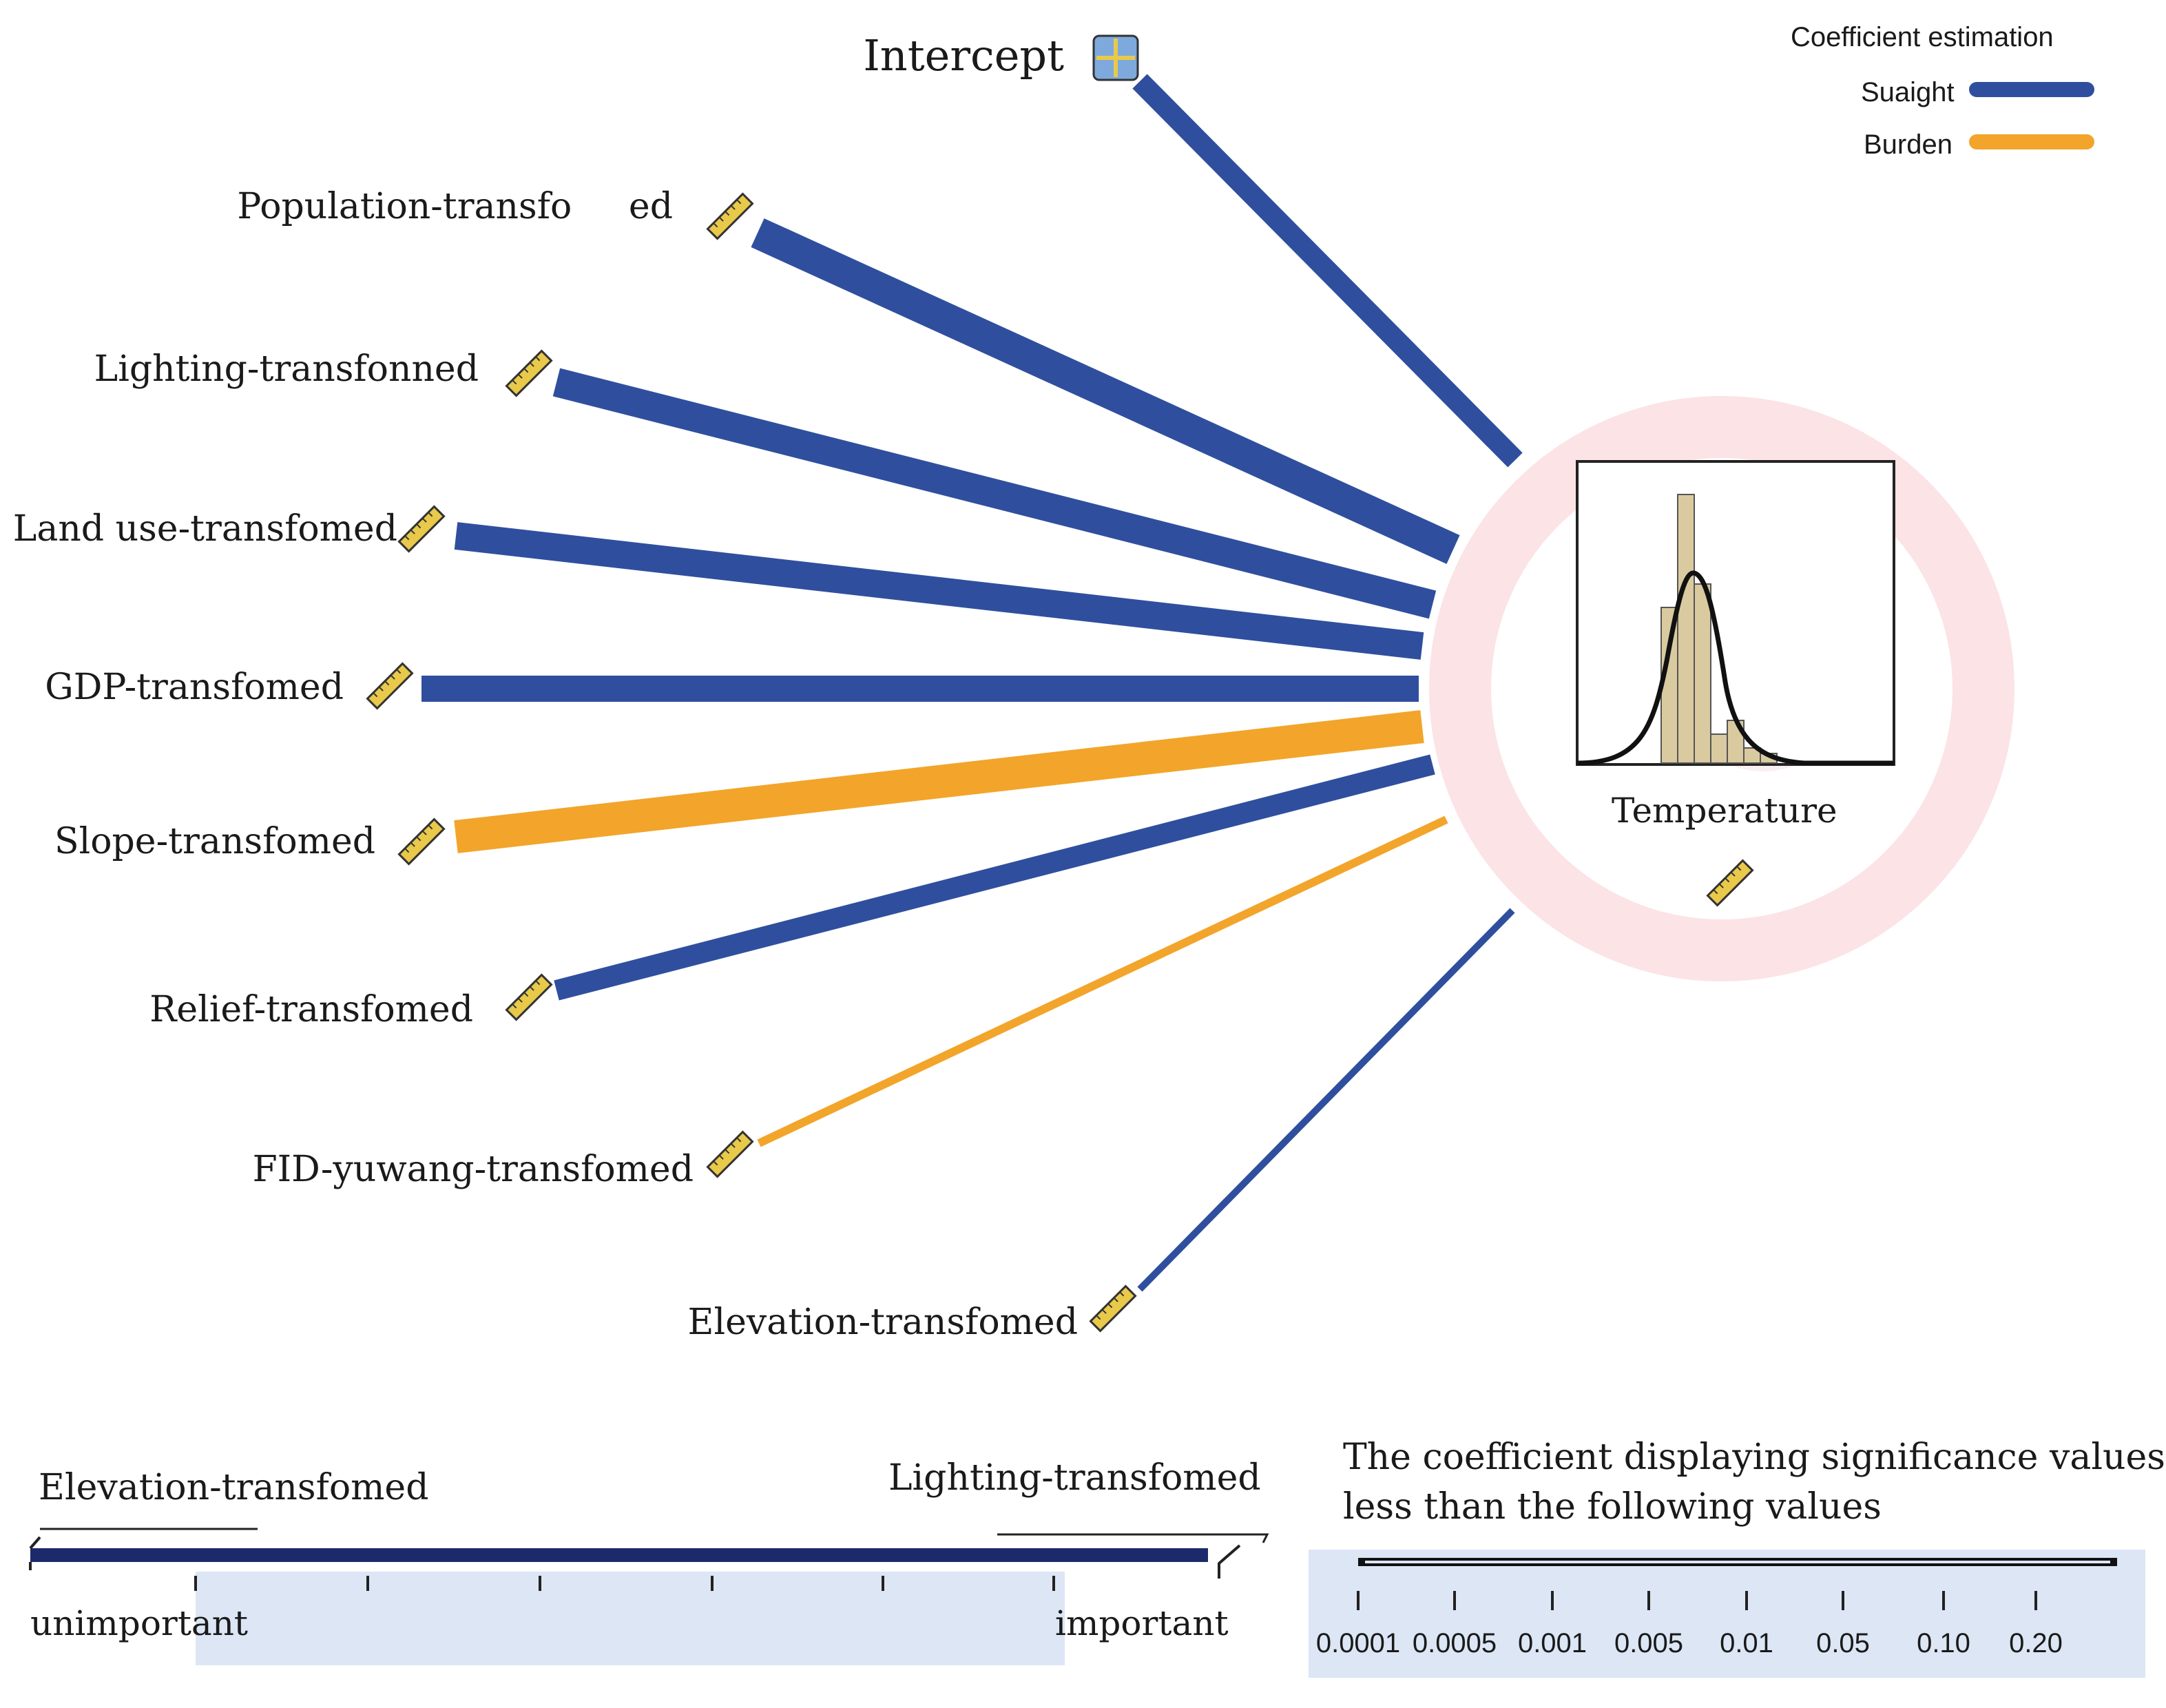  What do you see at coordinates (195, 687) in the screenshot?
I see `predictor-label-gdp: GDP-transfomed` at bounding box center [195, 687].